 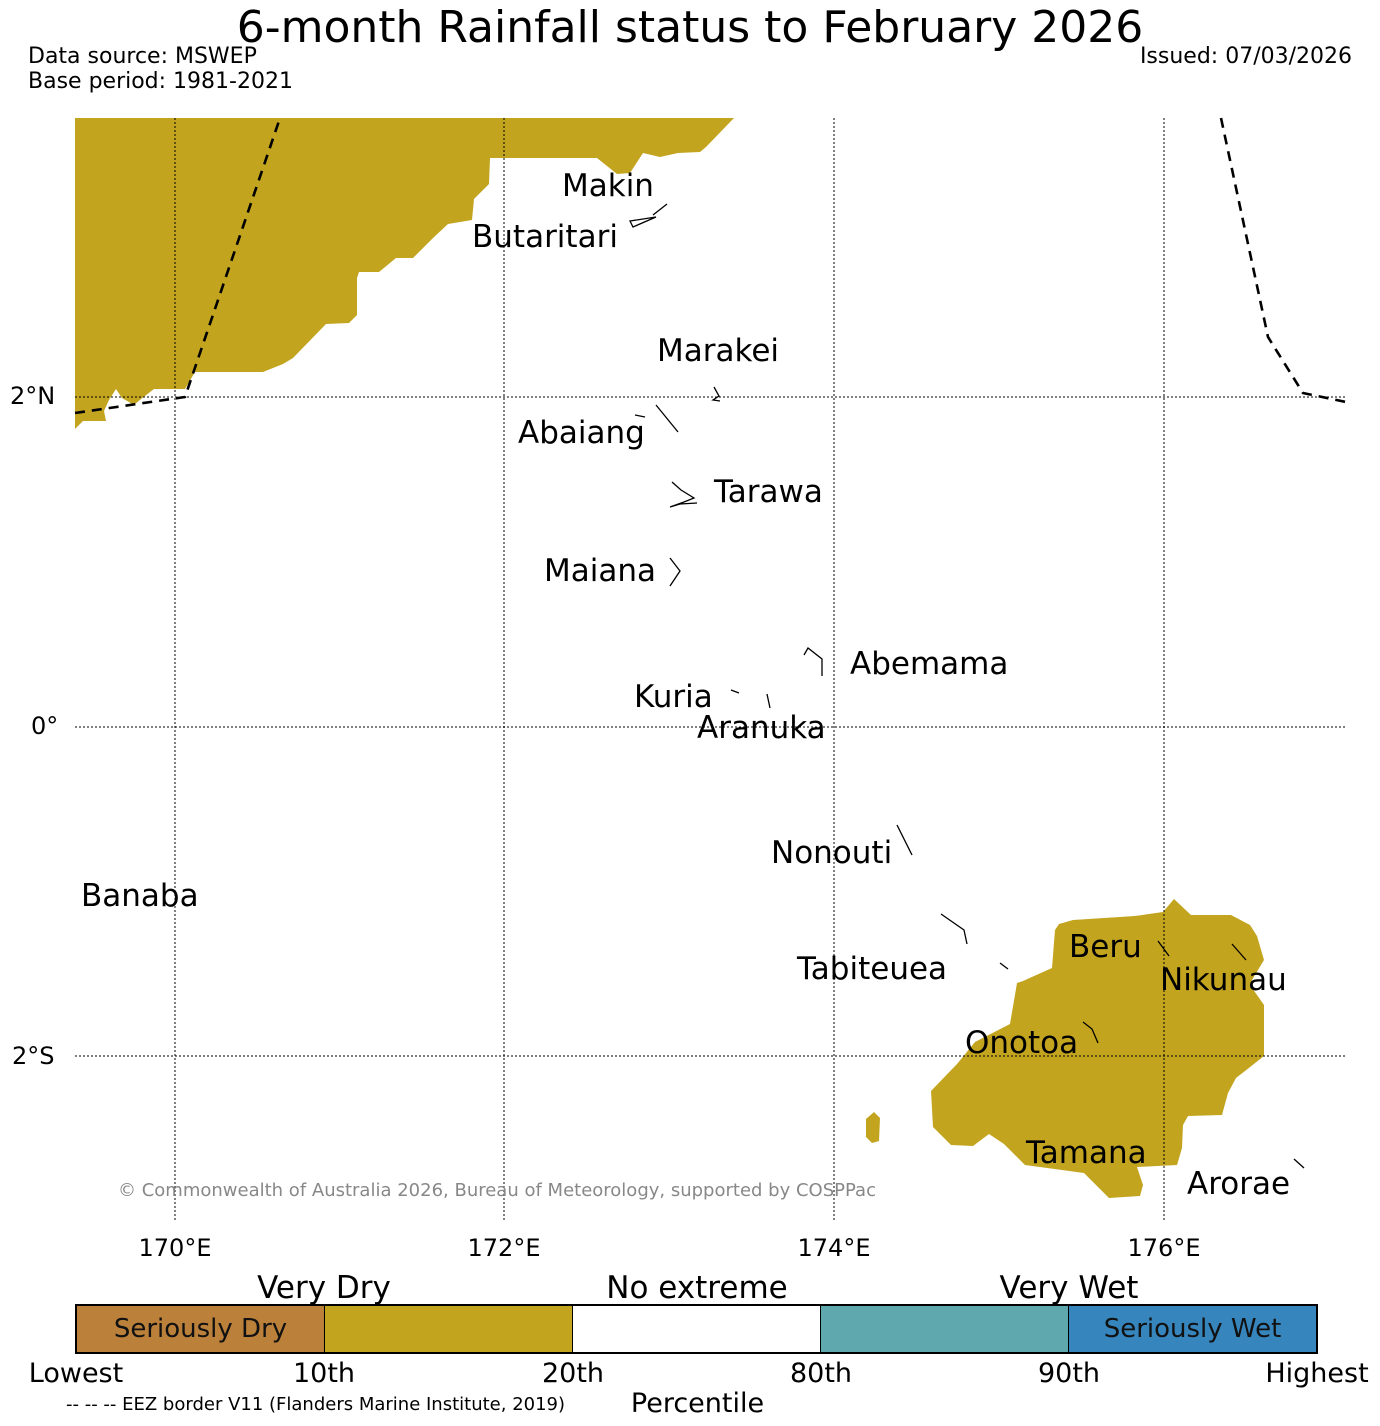 What do you see at coordinates (600, 571) in the screenshot?
I see `island-label-maiana: Maiana` at bounding box center [600, 571].